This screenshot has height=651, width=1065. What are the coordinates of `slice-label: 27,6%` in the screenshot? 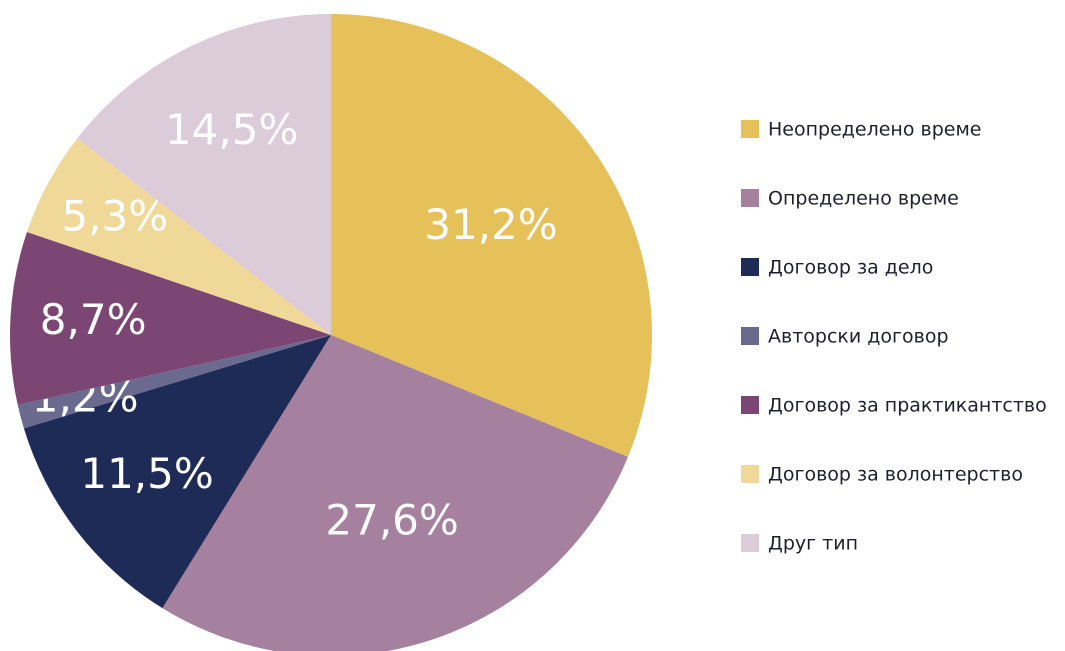 It's located at (391, 520).